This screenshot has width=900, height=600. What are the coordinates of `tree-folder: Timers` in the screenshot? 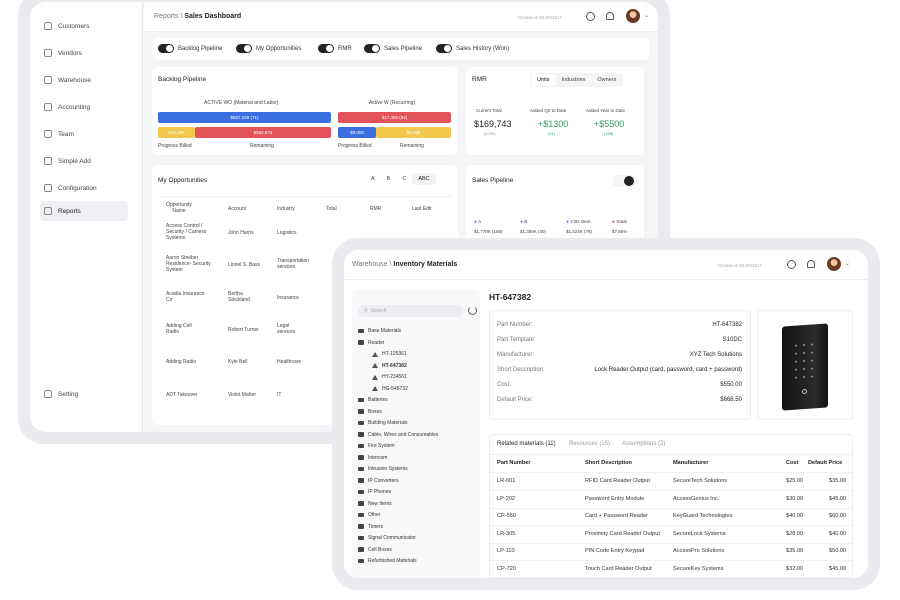 It's located at (370, 527).